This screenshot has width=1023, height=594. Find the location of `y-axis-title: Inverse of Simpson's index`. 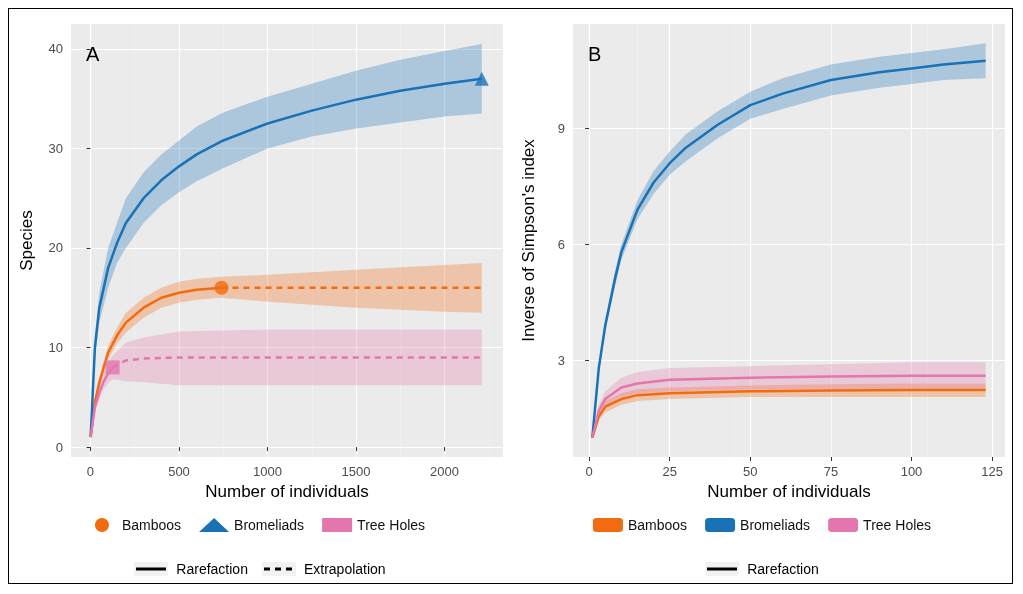

y-axis-title: Inverse of Simpson's index is located at coordinates (528, 240).